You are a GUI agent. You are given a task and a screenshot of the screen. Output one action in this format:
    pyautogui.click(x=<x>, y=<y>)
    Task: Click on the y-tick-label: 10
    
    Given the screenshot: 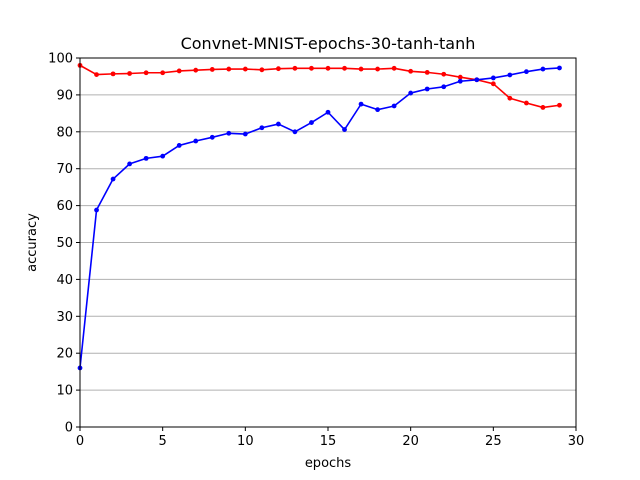 What is the action you would take?
    pyautogui.click(x=64, y=391)
    